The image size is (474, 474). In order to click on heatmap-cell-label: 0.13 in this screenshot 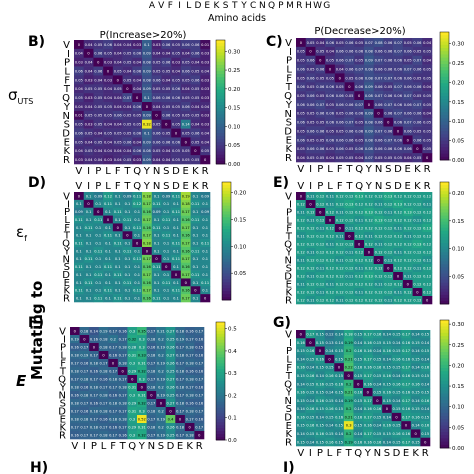, I will do `click(427, 228)`.